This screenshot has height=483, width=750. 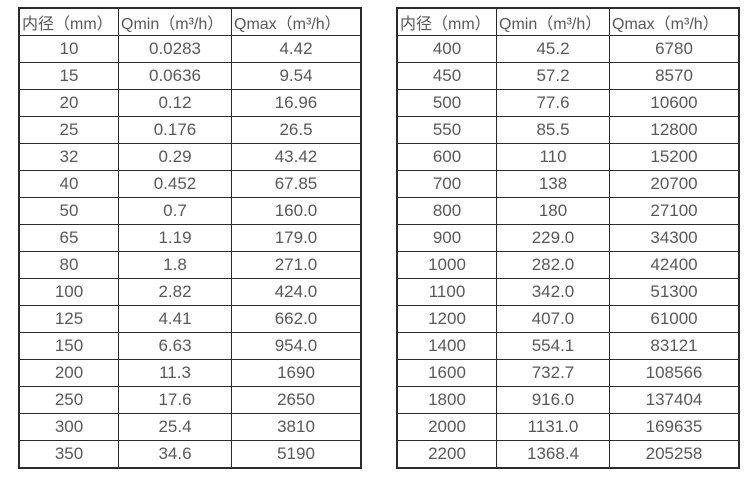 I want to click on table-cell: 10, so click(x=68, y=49).